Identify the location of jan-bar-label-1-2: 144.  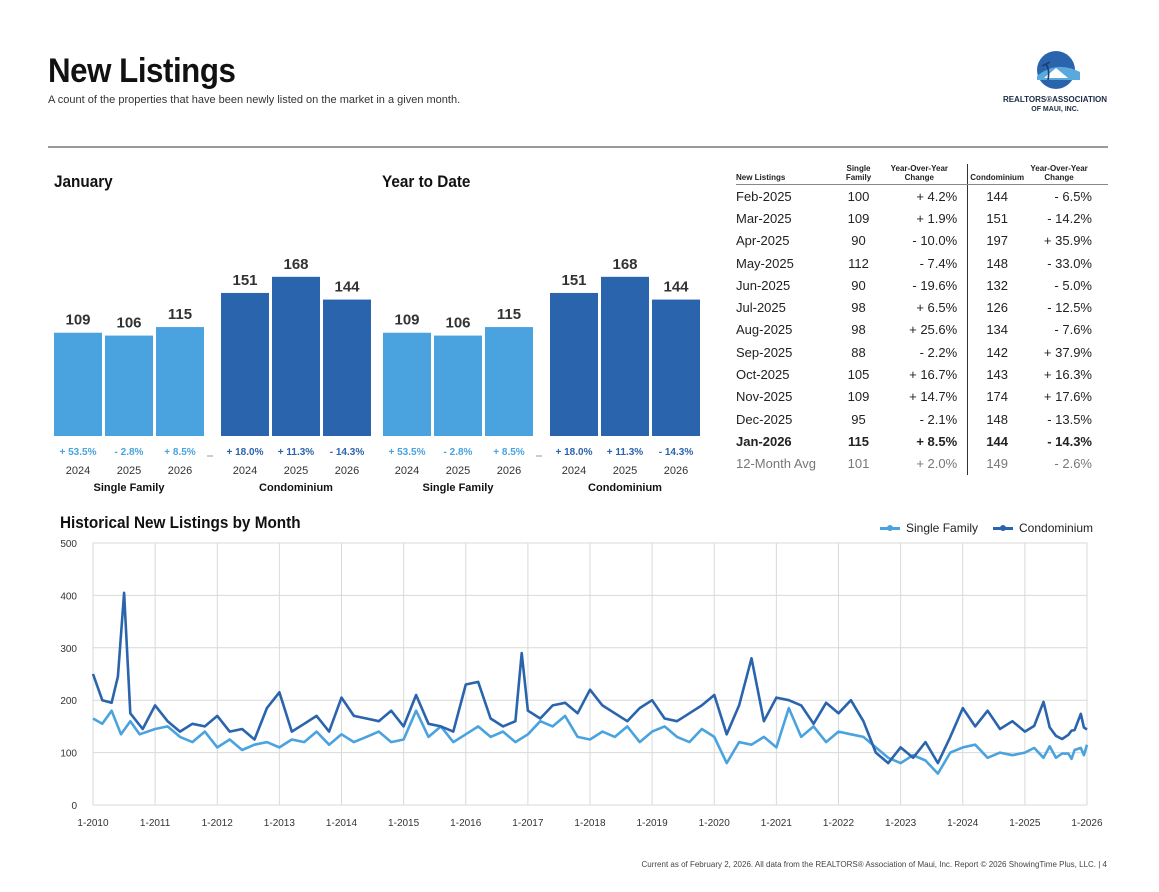
(347, 287).